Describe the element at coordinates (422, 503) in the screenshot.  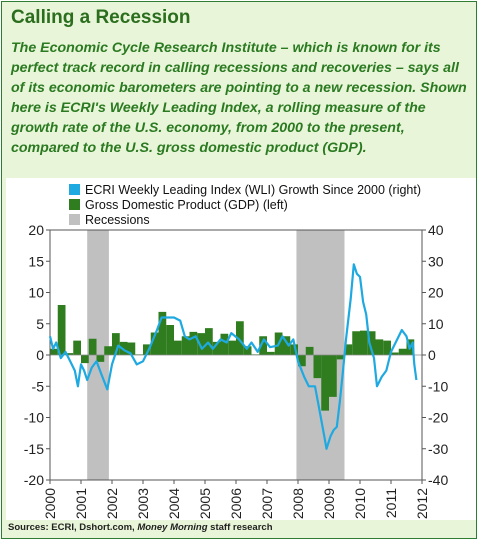
I see `x-tick-label: 2012` at that location.